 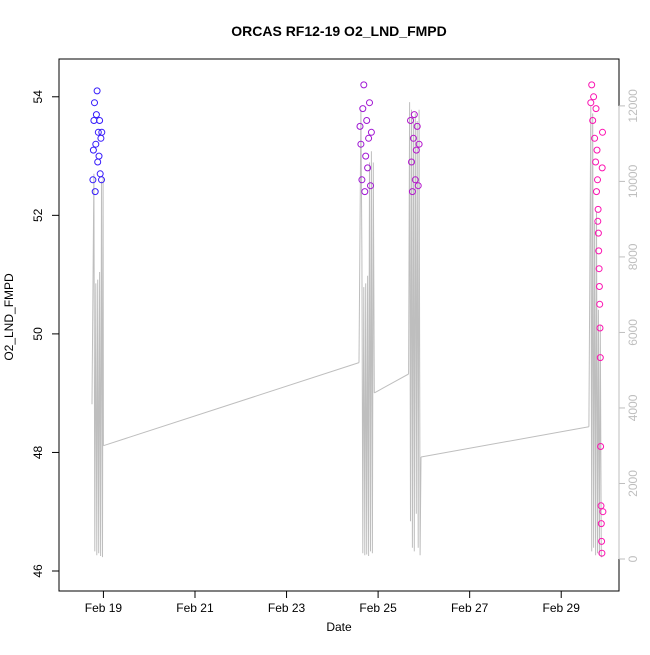 I want to click on y-axis: 46 48 50 52 54, so click(x=45, y=334).